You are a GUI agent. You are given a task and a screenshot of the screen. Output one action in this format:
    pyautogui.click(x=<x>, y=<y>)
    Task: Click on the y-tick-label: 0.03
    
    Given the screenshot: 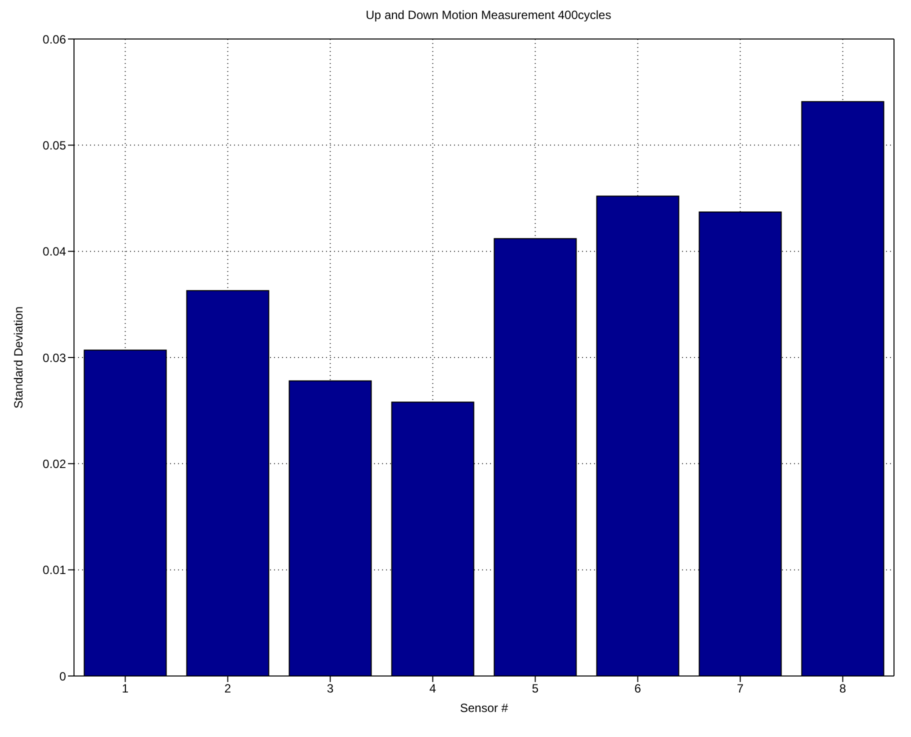 What is the action you would take?
    pyautogui.click(x=54, y=357)
    